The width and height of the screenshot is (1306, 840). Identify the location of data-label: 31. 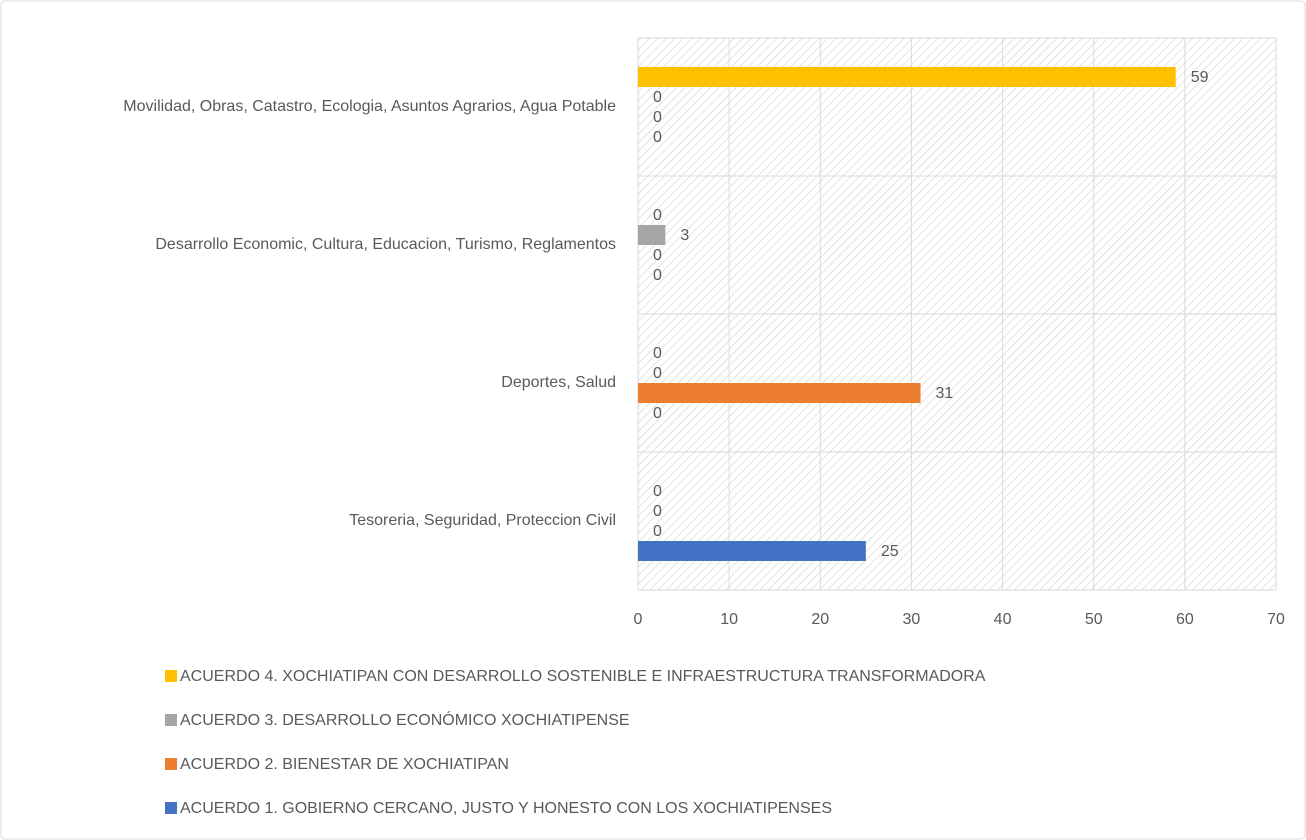
(945, 393).